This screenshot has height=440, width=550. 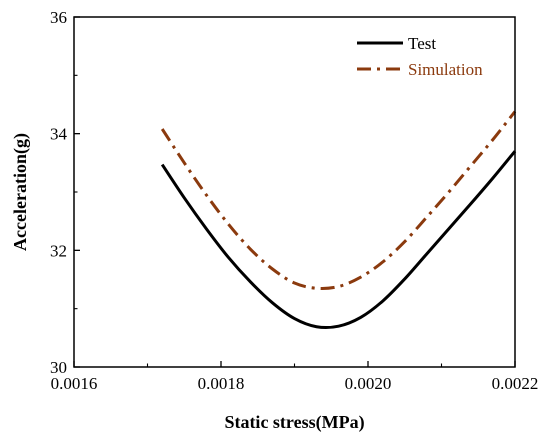 What do you see at coordinates (221, 383) in the screenshot?
I see `x-tick-label: 0.0018` at bounding box center [221, 383].